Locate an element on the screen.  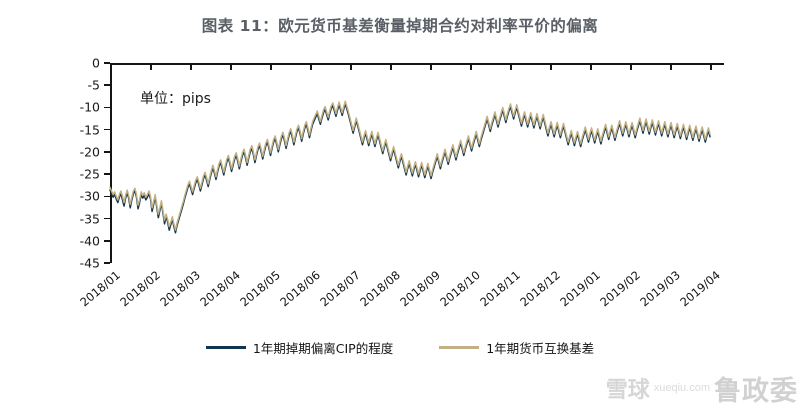
y-axis-tick-label: -45 is located at coordinates (89, 263).